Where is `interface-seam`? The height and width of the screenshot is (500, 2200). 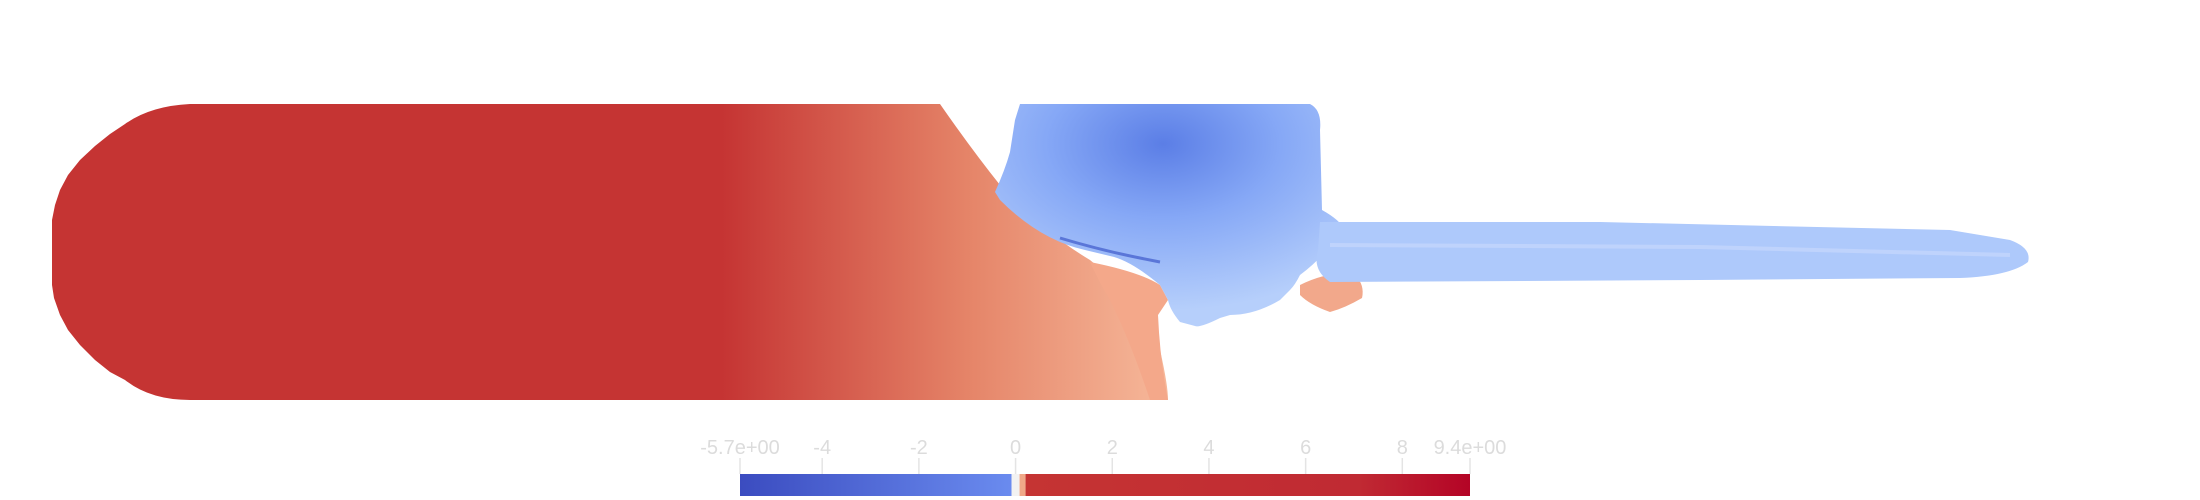
interface-seam is located at coordinates (1110, 250).